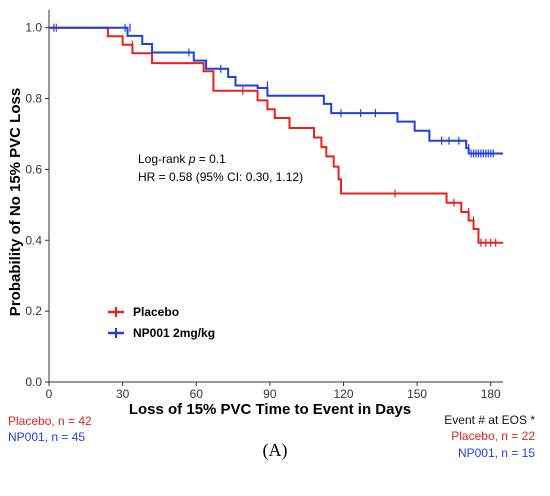 This screenshot has height=496, width=550. I want to click on x-tick-label: 0, so click(49, 394).